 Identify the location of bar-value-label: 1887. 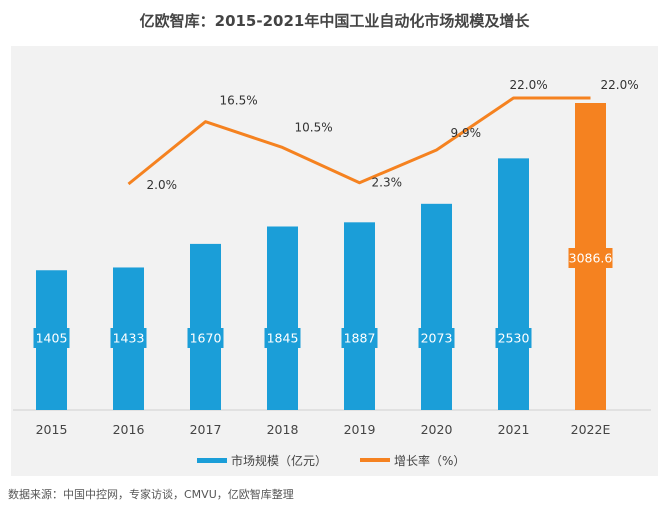
(360, 338).